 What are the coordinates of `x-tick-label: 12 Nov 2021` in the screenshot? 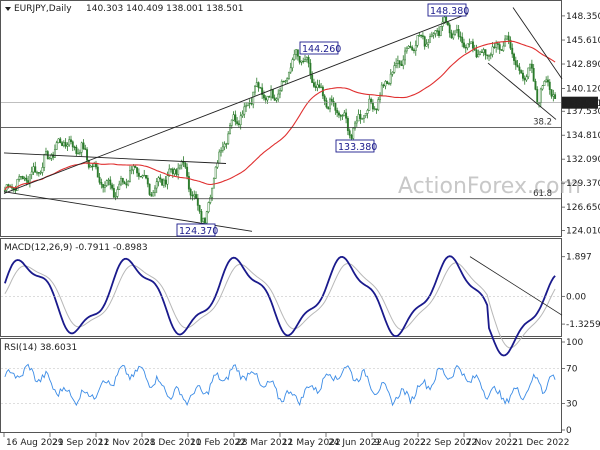 It's located at (127, 443).